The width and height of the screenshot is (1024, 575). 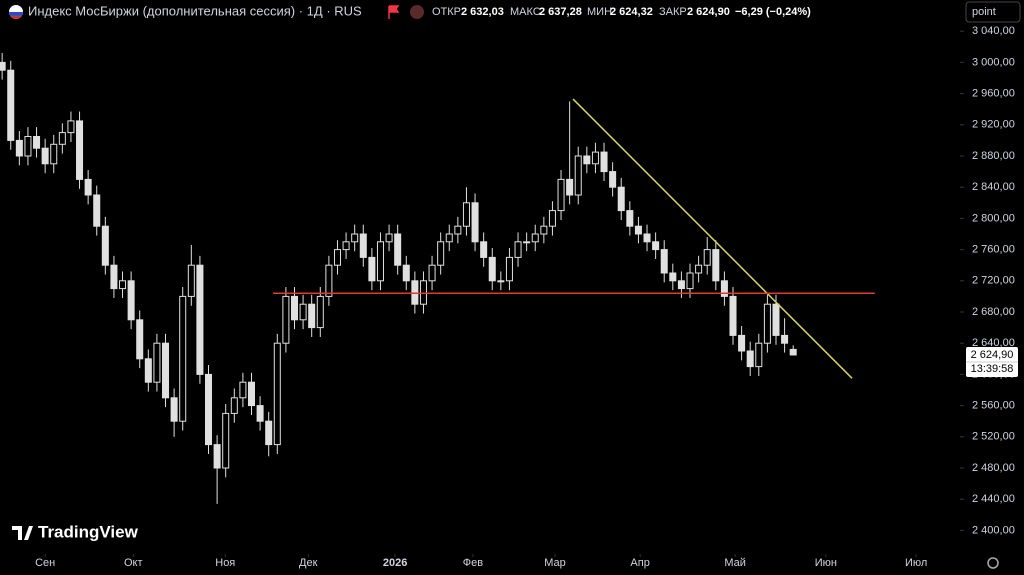 I want to click on y-tick-label: 2 800,00, so click(x=993, y=218).